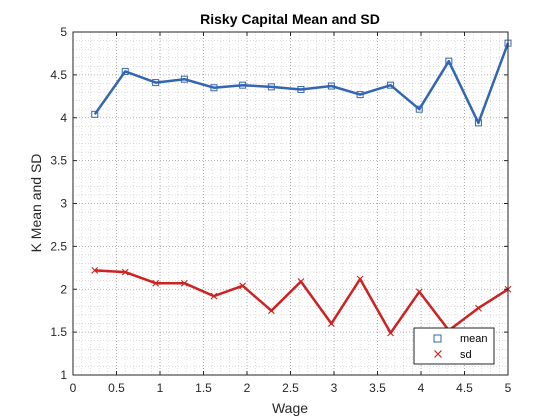 The width and height of the screenshot is (560, 420). What do you see at coordinates (290, 19) in the screenshot?
I see `chart-title: Risky Capital Mean and SD` at bounding box center [290, 19].